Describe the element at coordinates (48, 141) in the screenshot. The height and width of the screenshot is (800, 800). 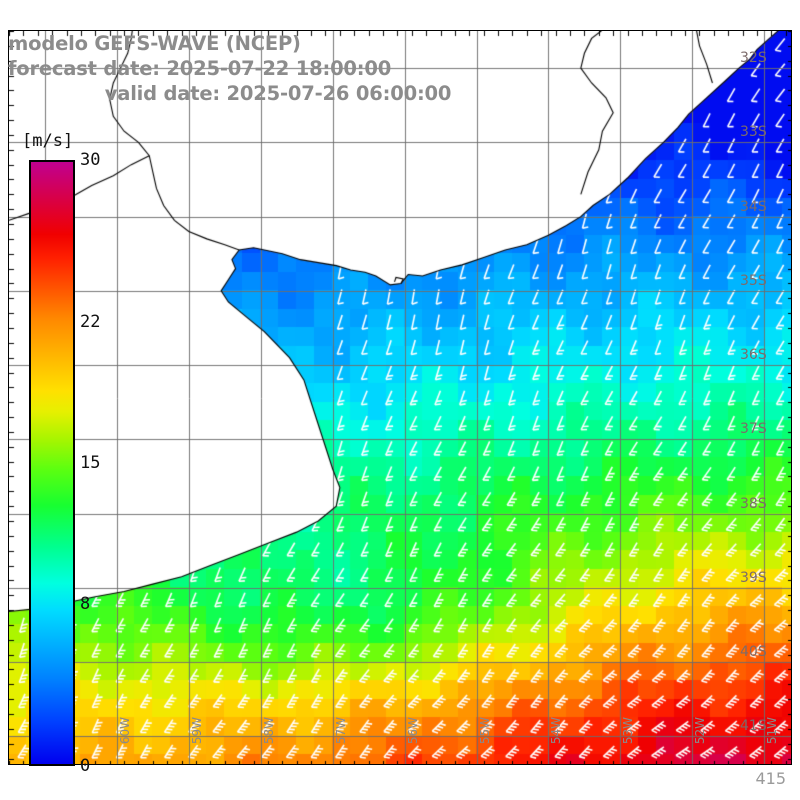
I see `colorbar-unit-label: [m/s]` at that location.